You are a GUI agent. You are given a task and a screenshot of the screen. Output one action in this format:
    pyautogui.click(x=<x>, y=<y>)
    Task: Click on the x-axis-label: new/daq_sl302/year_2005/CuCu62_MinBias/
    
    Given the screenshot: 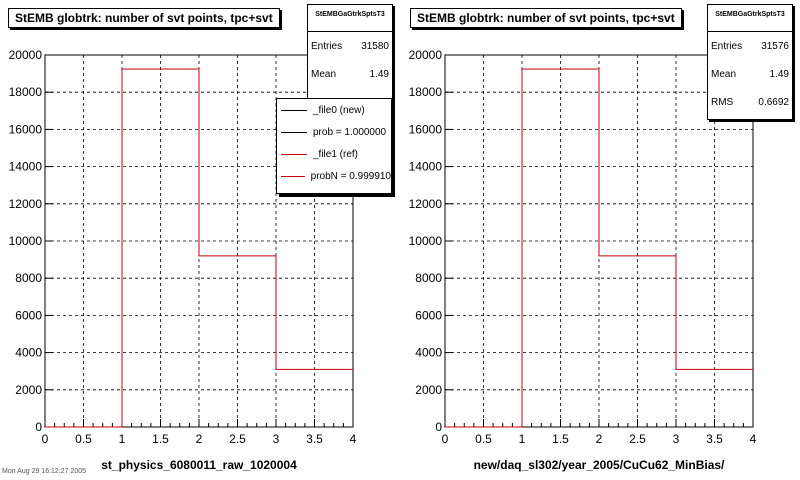 What is the action you would take?
    pyautogui.click(x=599, y=465)
    